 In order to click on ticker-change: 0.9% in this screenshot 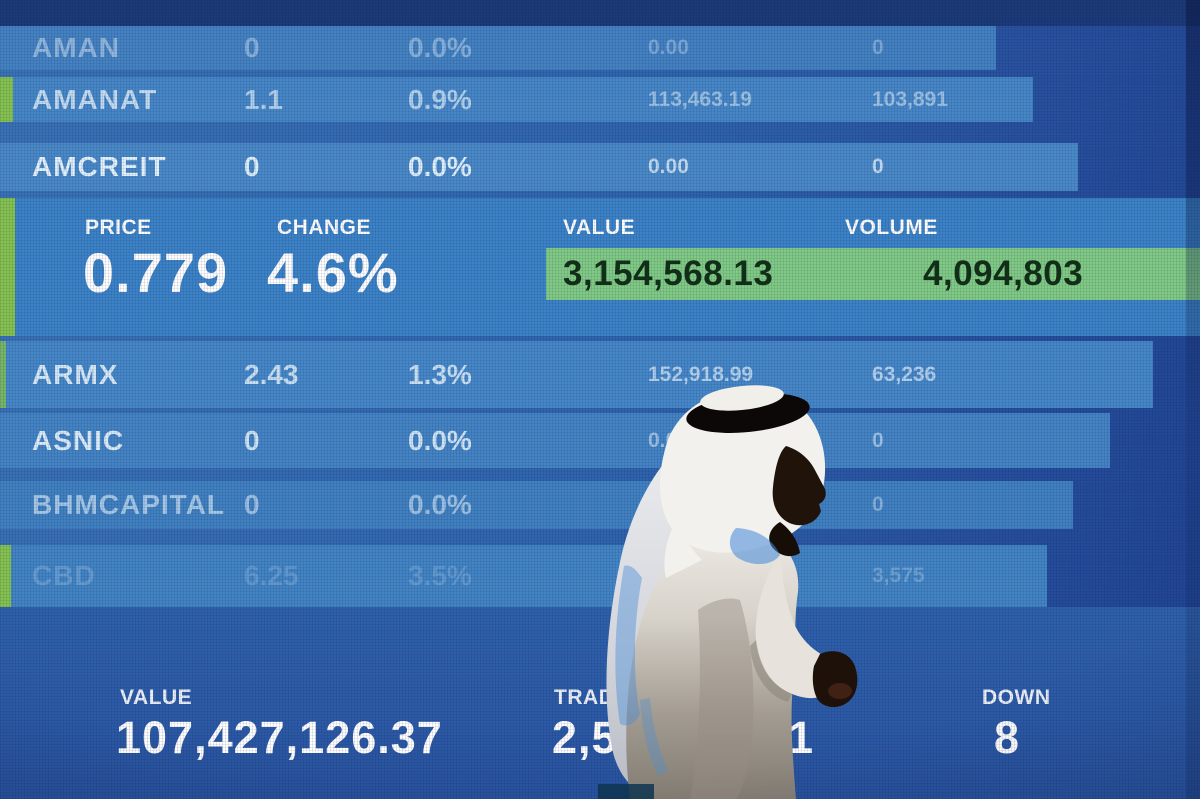, I will do `click(440, 99)`.